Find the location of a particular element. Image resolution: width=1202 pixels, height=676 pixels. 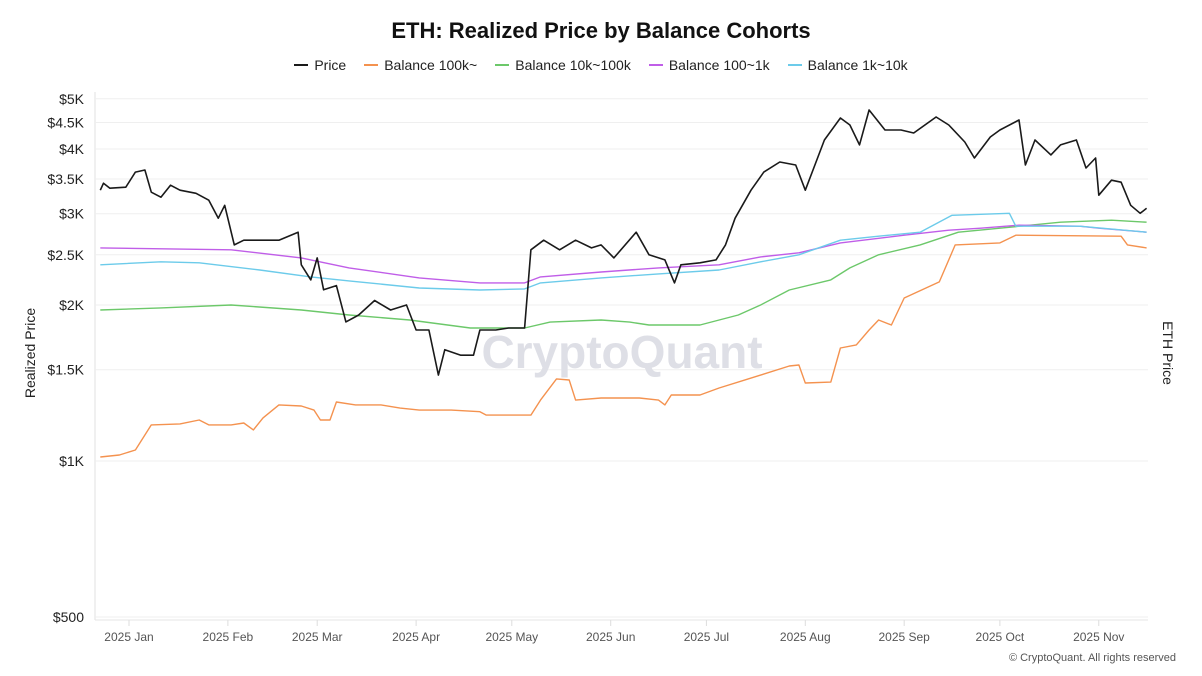

x-tick-label: 2025 Jun is located at coordinates (610, 637).